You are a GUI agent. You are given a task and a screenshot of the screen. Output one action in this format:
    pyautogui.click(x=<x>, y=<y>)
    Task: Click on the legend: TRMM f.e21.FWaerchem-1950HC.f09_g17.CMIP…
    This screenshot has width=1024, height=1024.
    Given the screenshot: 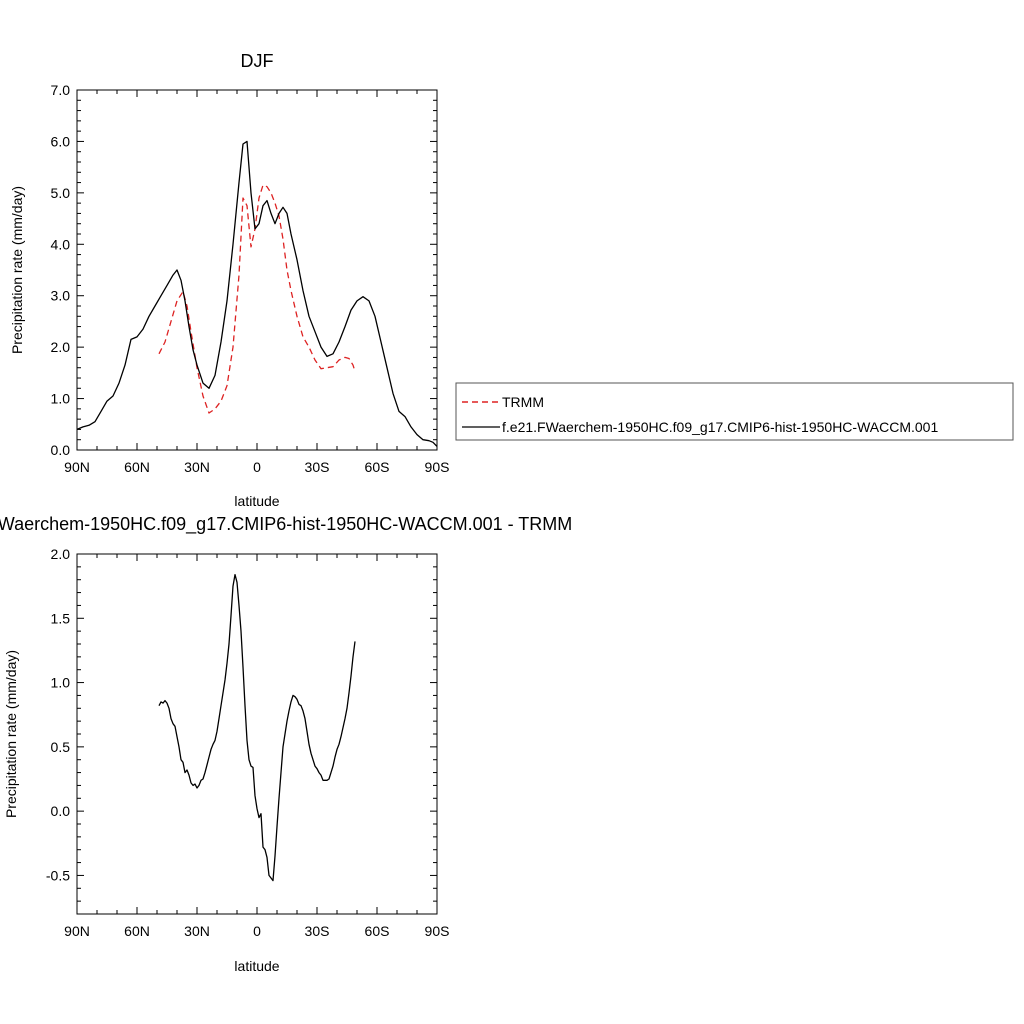 What is the action you would take?
    pyautogui.click(x=734, y=411)
    